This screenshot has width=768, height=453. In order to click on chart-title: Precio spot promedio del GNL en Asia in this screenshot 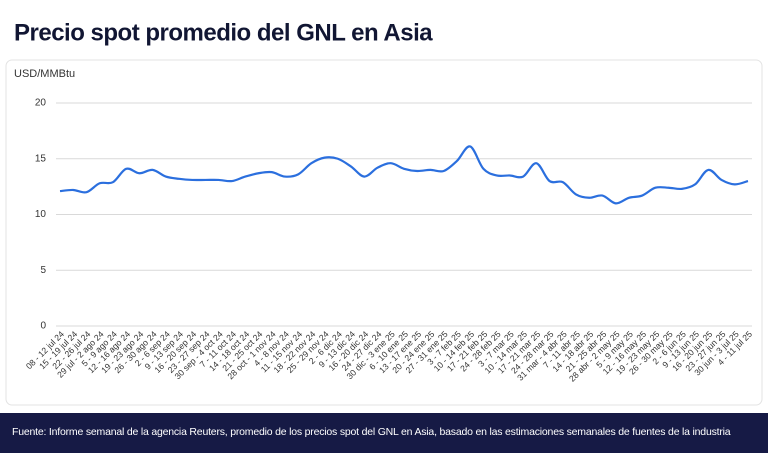, I will do `click(223, 32)`.